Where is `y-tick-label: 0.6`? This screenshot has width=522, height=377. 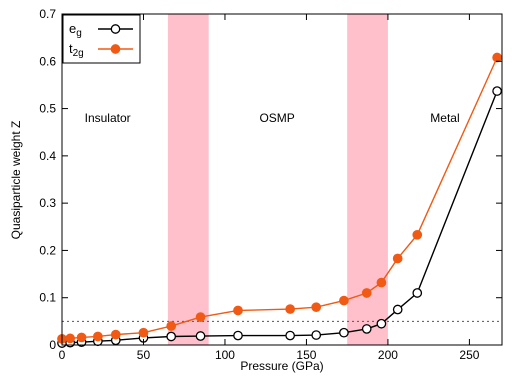
y-tick-label: 0.6 is located at coordinates (47, 61).